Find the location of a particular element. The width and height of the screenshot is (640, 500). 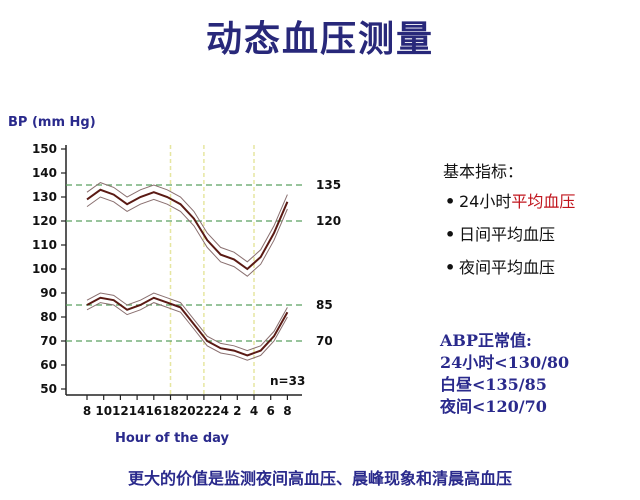

y-tick-label: 110 is located at coordinates (44, 245).